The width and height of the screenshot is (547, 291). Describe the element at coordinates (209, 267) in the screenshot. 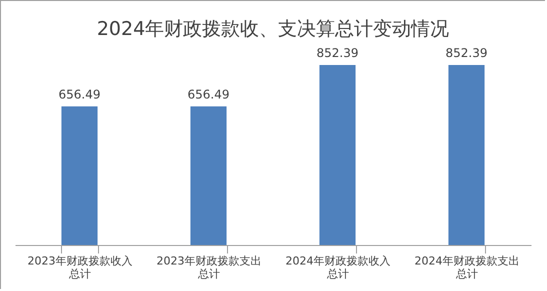

I see `x-tick-label: 2023年财政拨款支出总计` at that location.